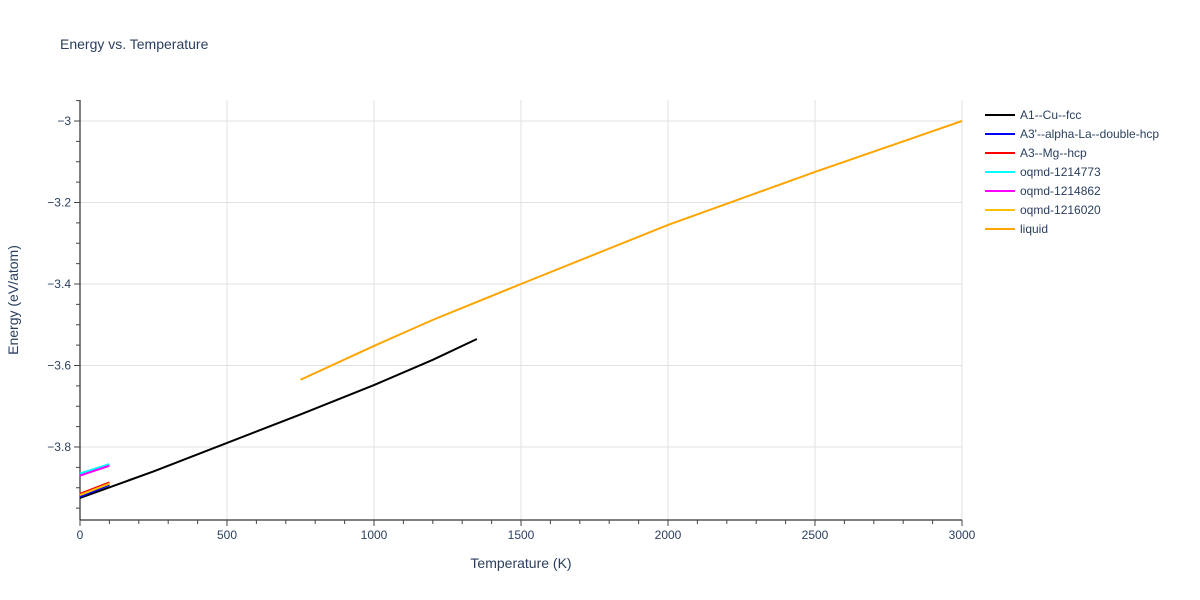 This screenshot has height=600, width=1200. What do you see at coordinates (59, 366) in the screenshot?
I see `y-tick-label: −3.6` at bounding box center [59, 366].